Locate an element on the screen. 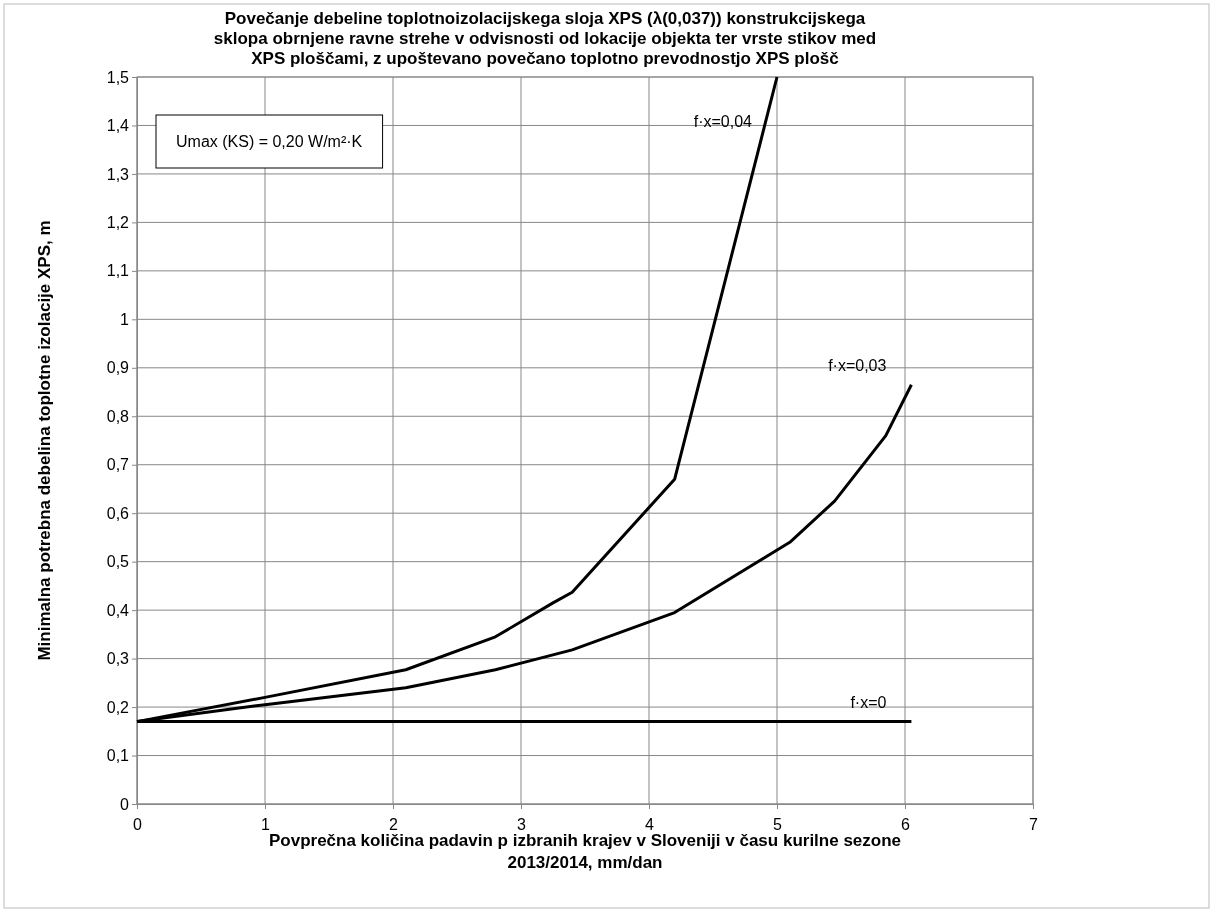 This screenshot has width=1213, height=912. x-tick-label: 5 is located at coordinates (778, 824).